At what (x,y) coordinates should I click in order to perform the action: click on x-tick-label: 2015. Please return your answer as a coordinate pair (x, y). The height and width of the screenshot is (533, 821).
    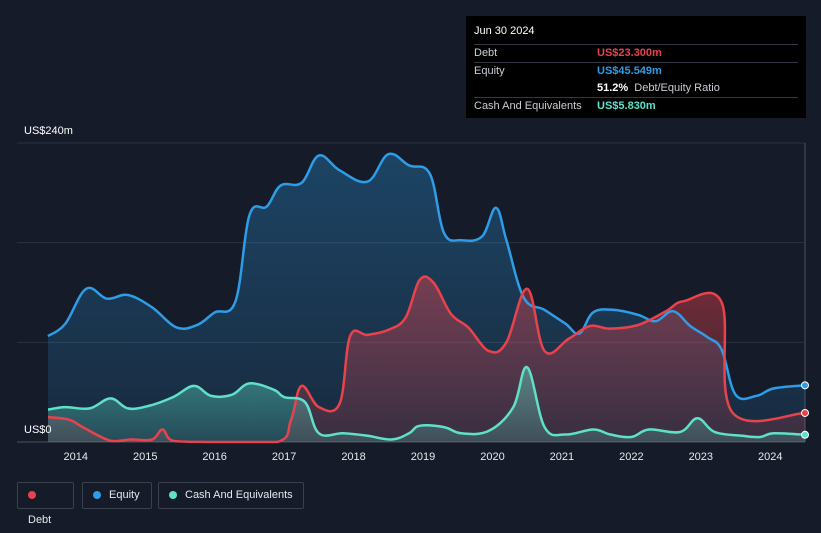
    Looking at the image, I should click on (145, 457).